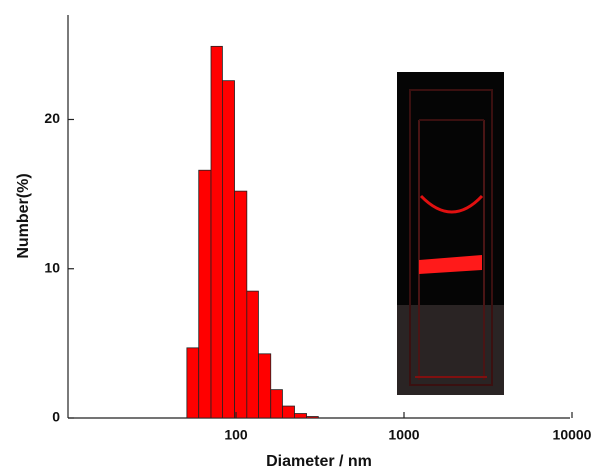  Describe the element at coordinates (572, 435) in the screenshot. I see `x-tick-label: 10000` at that location.